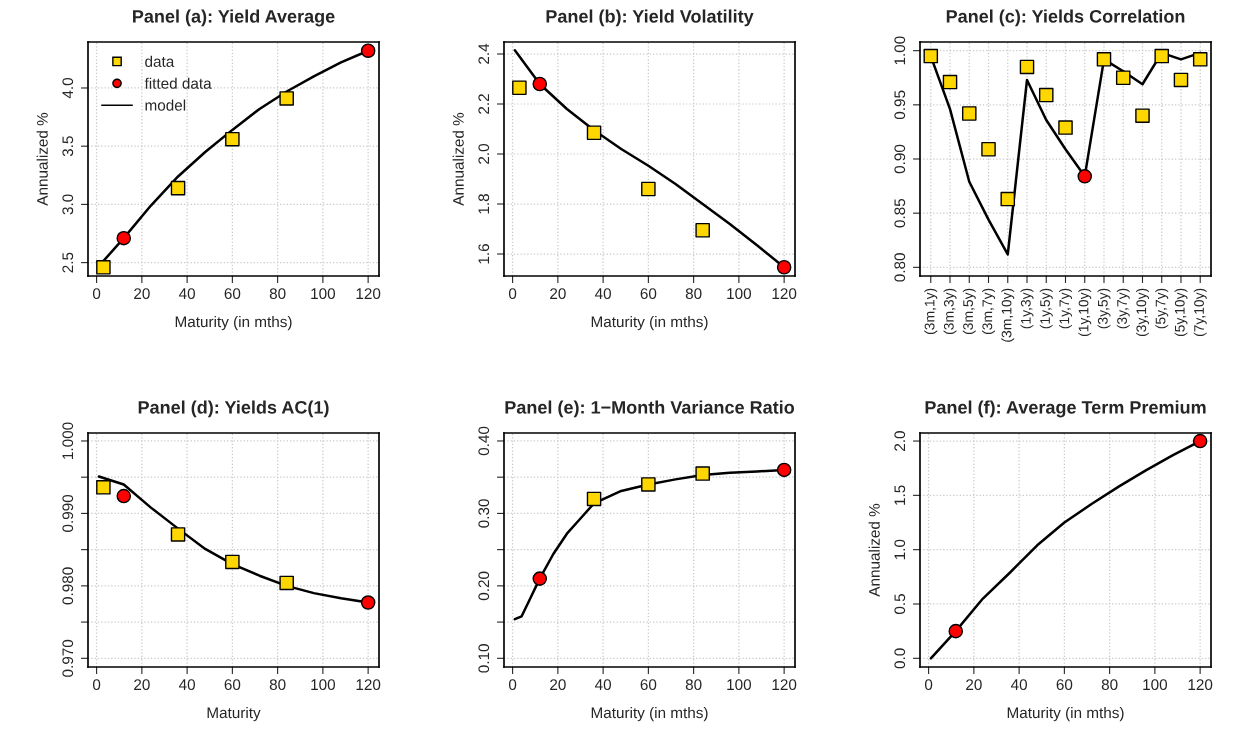 The height and width of the screenshot is (754, 1248). What do you see at coordinates (900, 213) in the screenshot?
I see `y-tick-label: 0.85` at bounding box center [900, 213].